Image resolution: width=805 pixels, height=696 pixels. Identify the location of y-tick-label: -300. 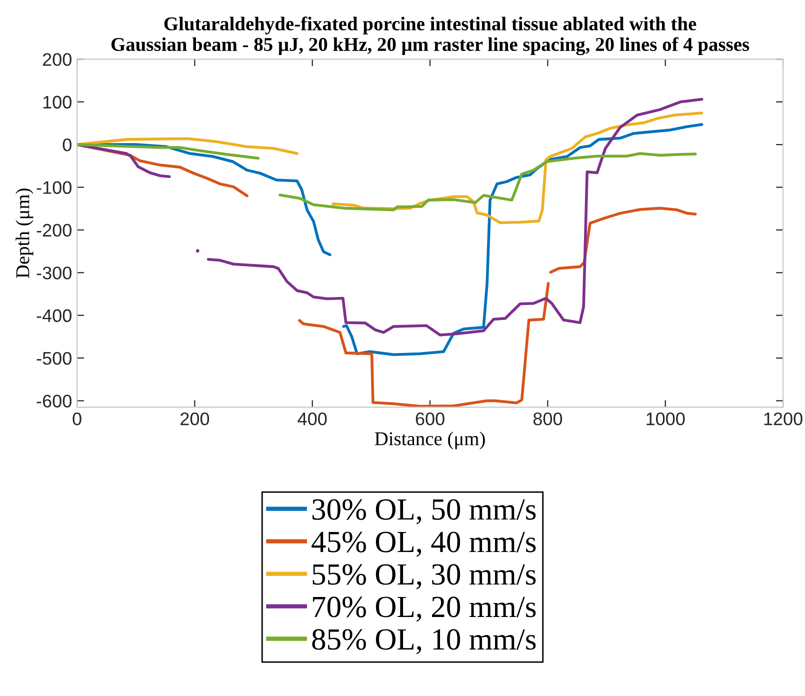
(54, 273).